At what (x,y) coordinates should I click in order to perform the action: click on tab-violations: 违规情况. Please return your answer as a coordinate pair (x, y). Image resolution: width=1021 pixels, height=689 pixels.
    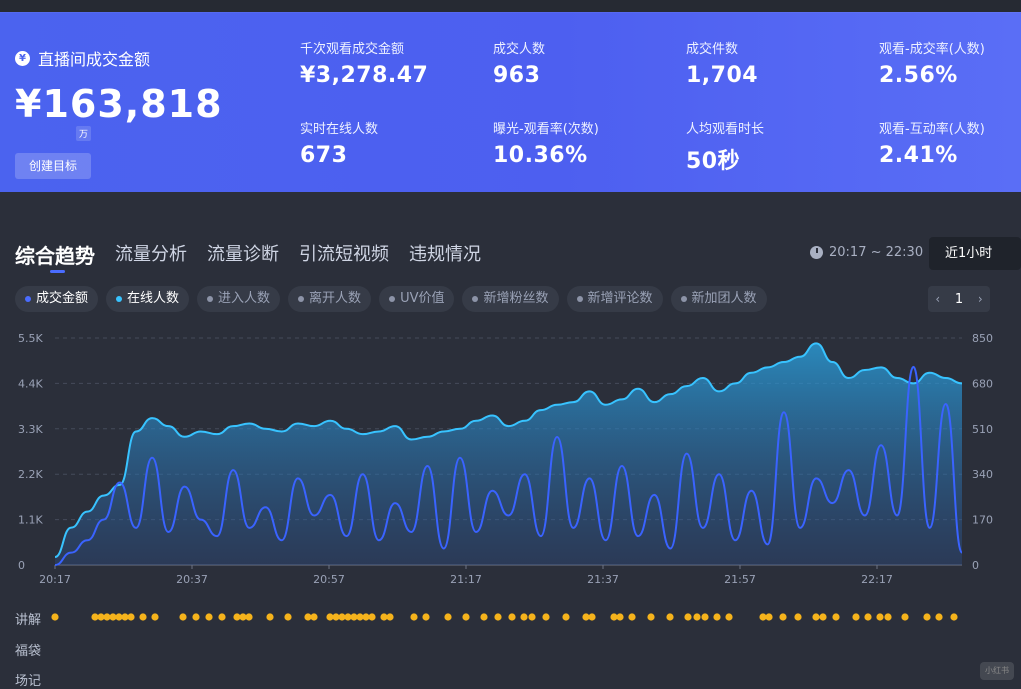
    Looking at the image, I should click on (445, 254).